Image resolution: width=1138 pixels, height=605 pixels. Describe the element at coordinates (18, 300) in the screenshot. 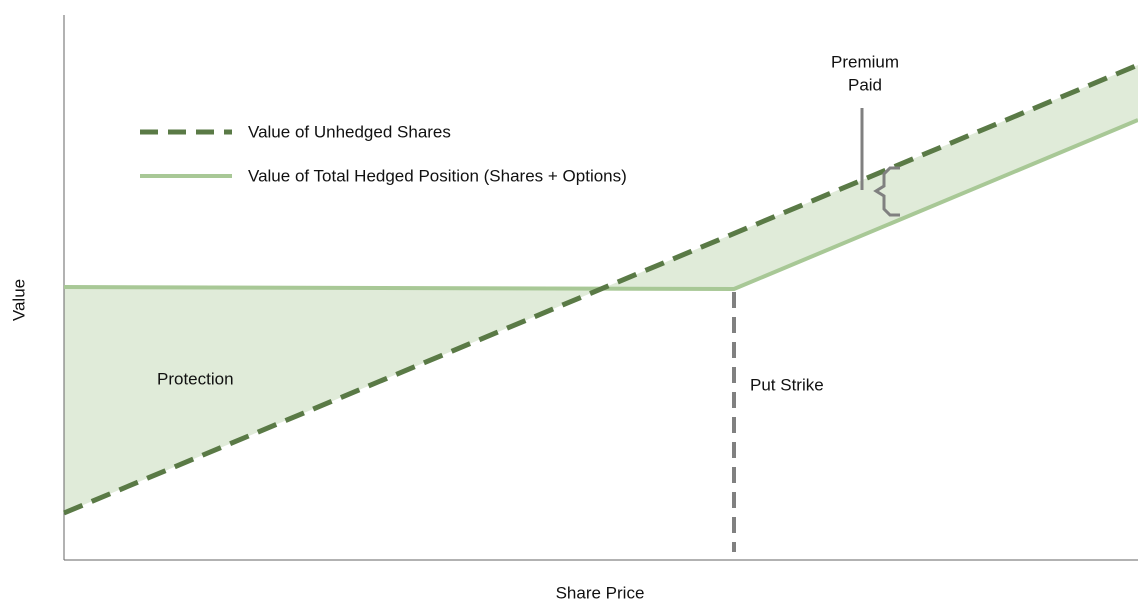

I see `y-axis-label: Value` at that location.